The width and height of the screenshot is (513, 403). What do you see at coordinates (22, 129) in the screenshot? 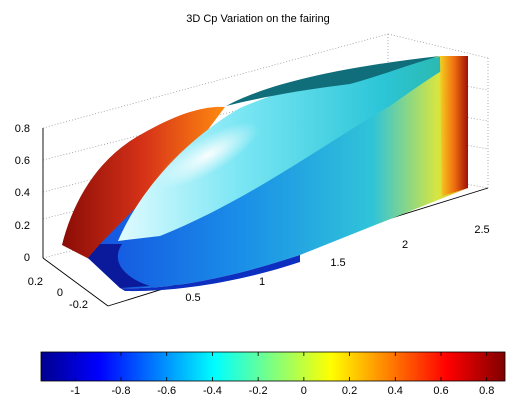
I see `z-tick-label: 0.8` at bounding box center [22, 129].